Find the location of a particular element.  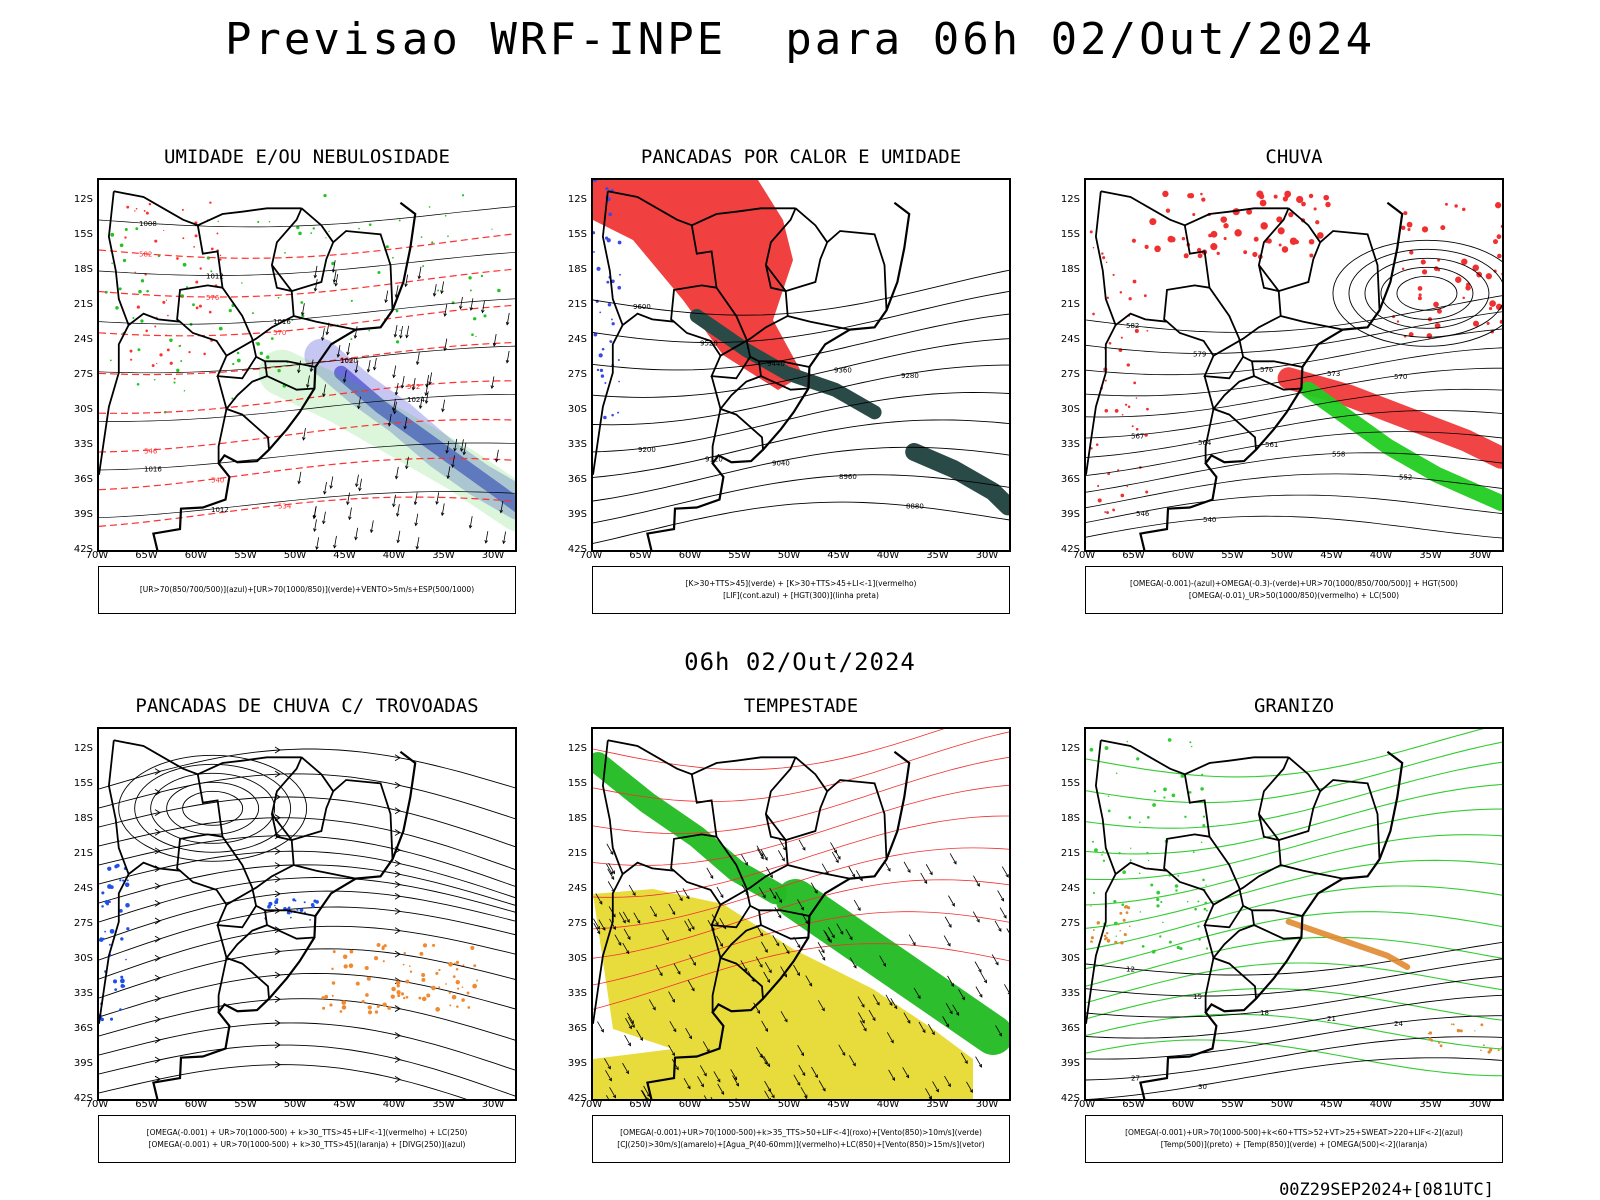

height-contour is located at coordinates (801, 422).